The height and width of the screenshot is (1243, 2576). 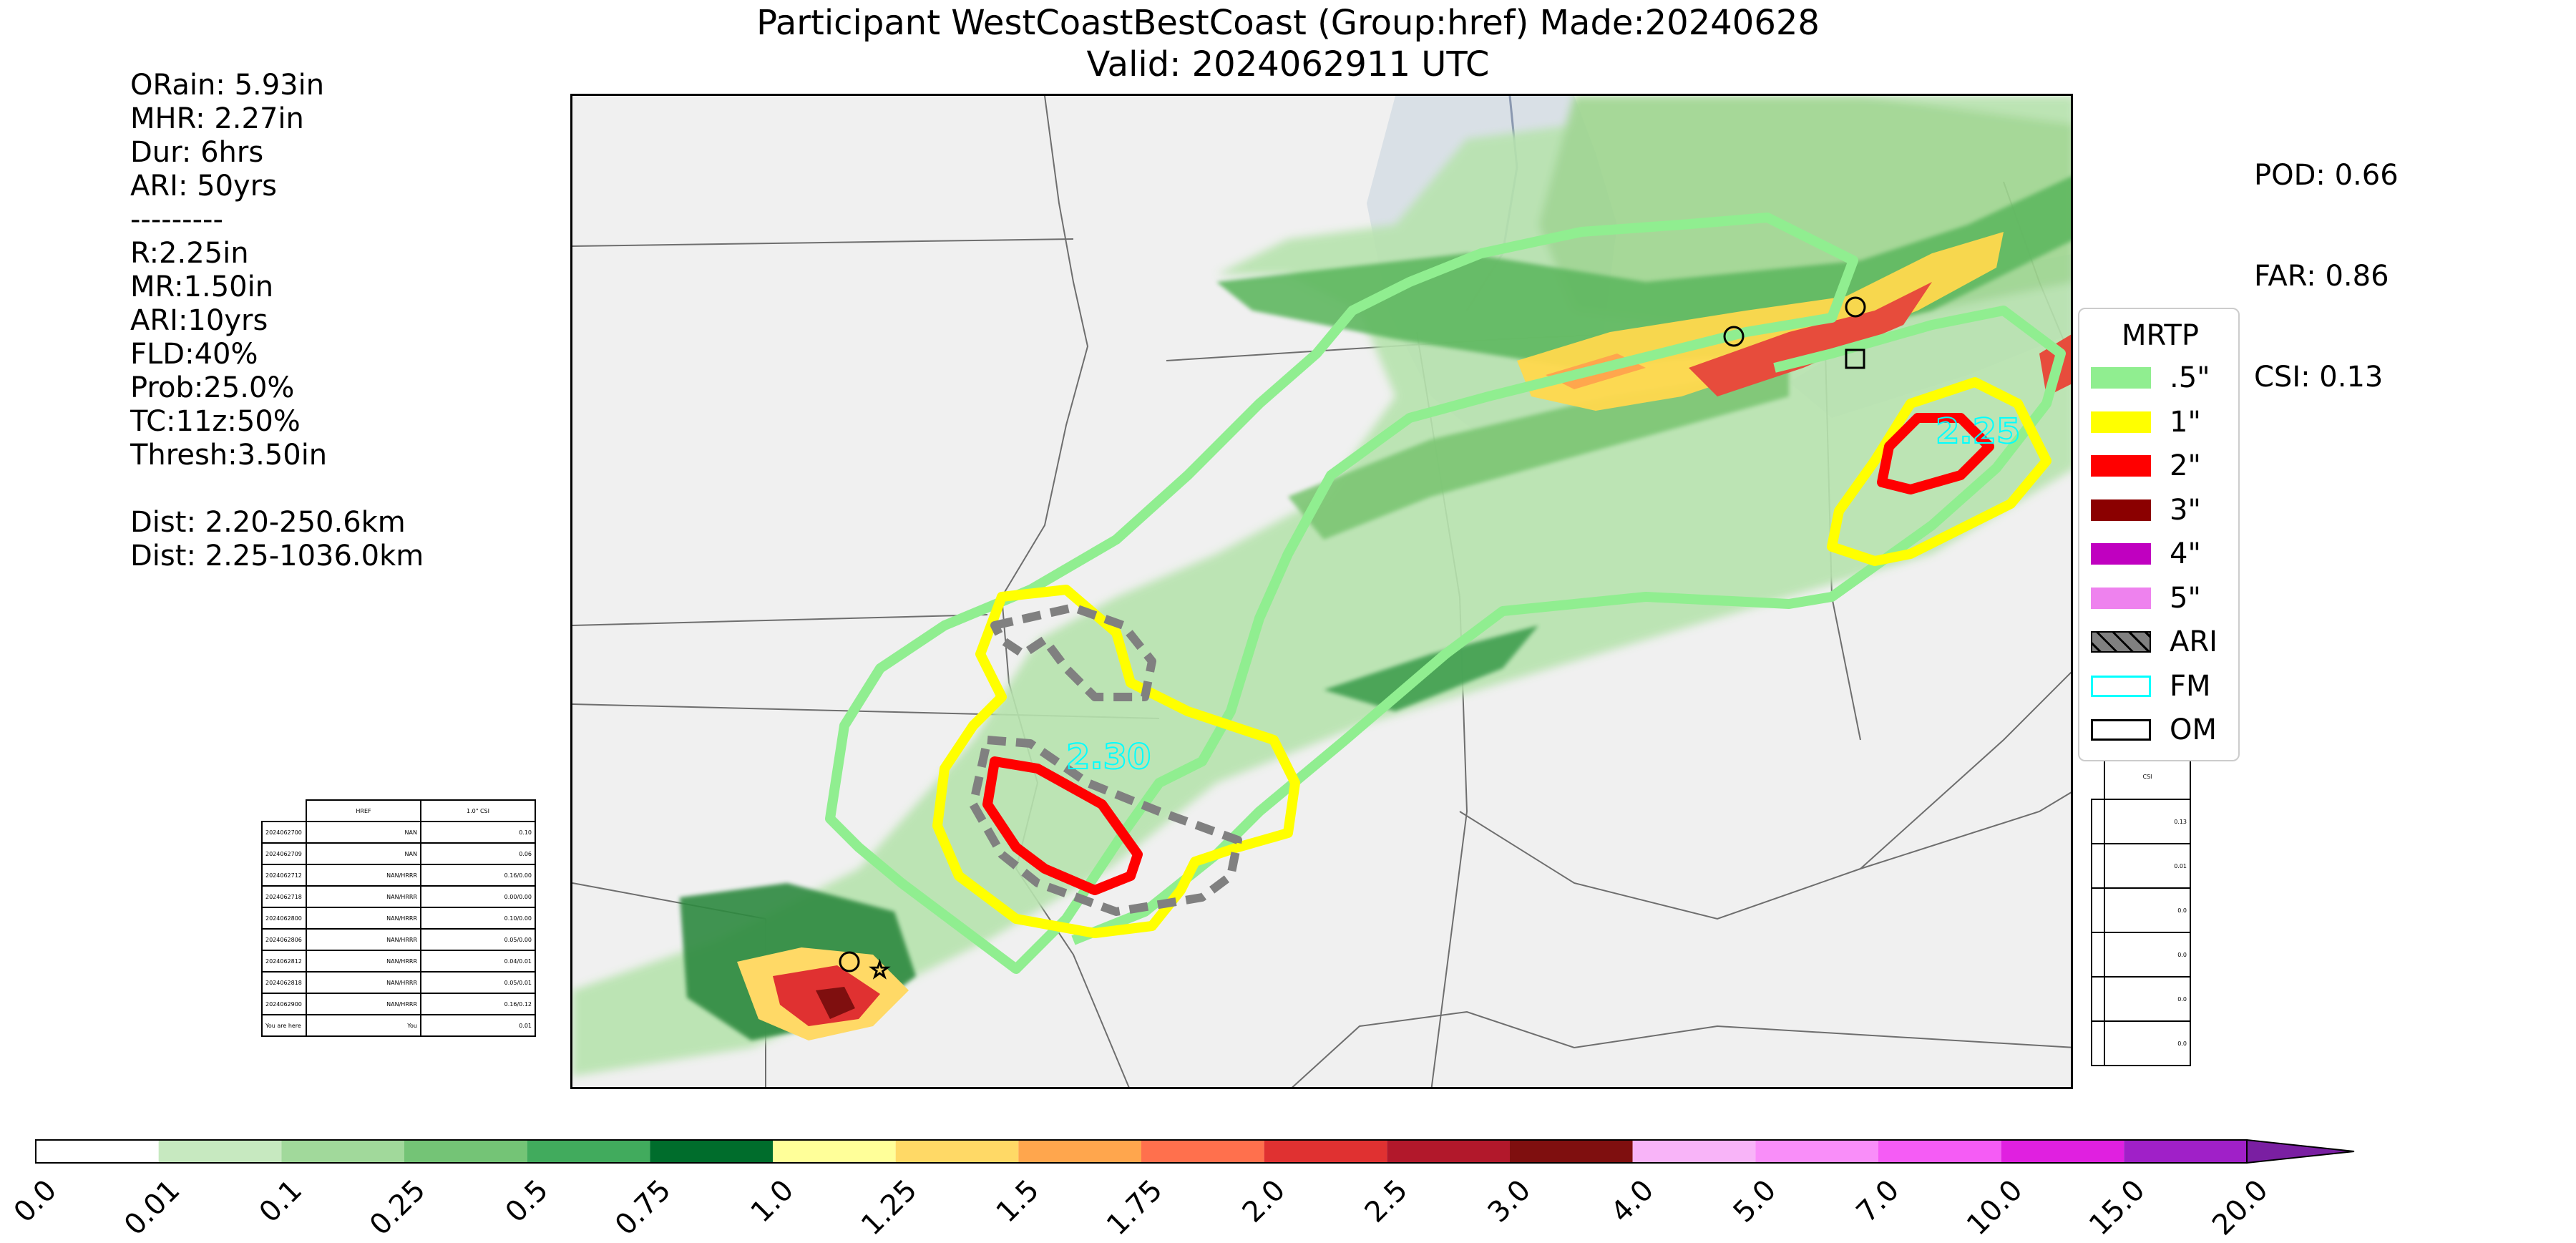 I want to click on table-cell: NAN, so click(x=363, y=853).